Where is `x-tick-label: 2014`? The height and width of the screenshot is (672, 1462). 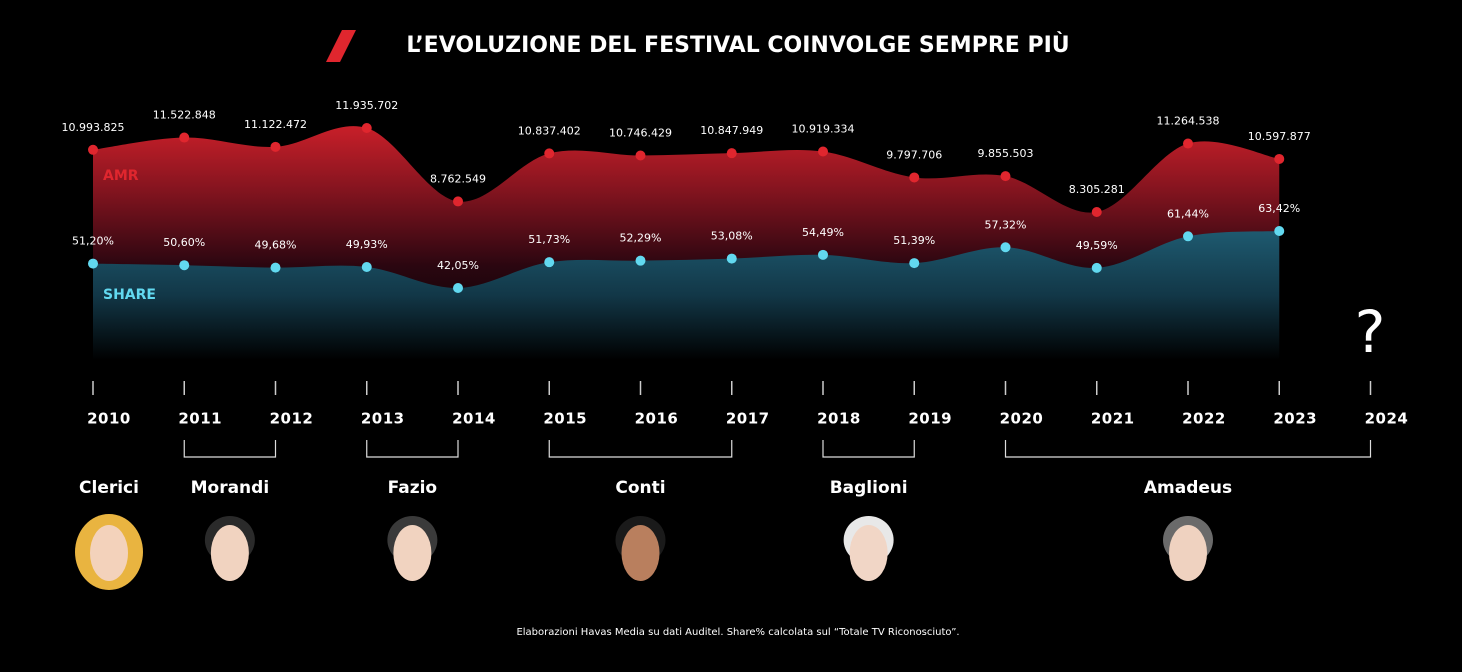
x-tick-label: 2014 is located at coordinates (474, 419).